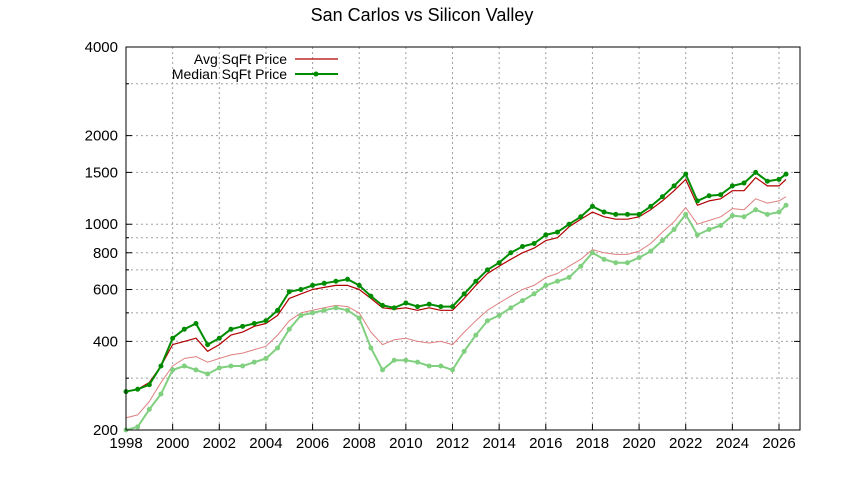  I want to click on legend-swatch-marker, so click(316, 74).